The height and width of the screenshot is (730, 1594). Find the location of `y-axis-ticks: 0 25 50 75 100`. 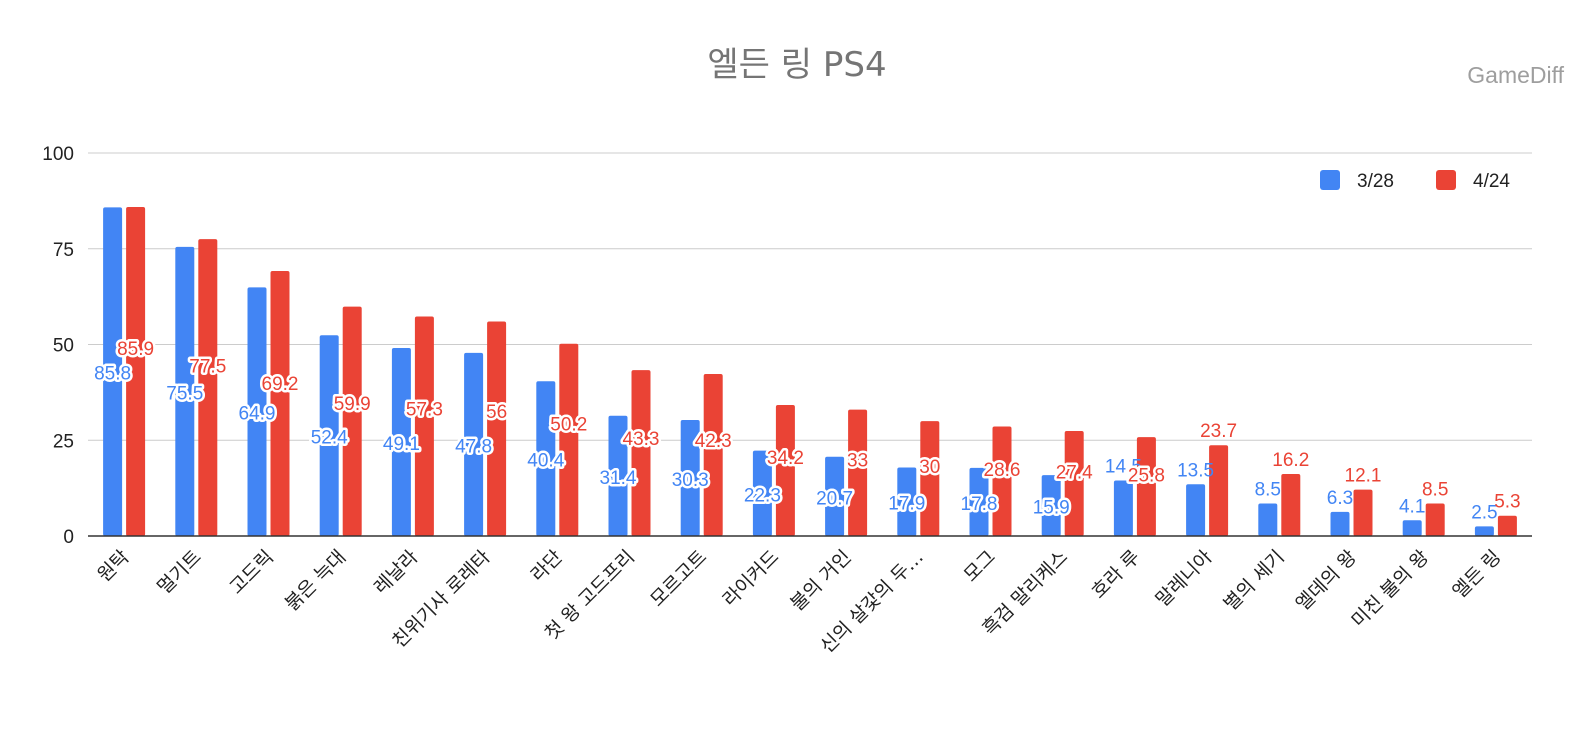

y-axis-ticks: 0 25 50 75 100 is located at coordinates (58, 346).